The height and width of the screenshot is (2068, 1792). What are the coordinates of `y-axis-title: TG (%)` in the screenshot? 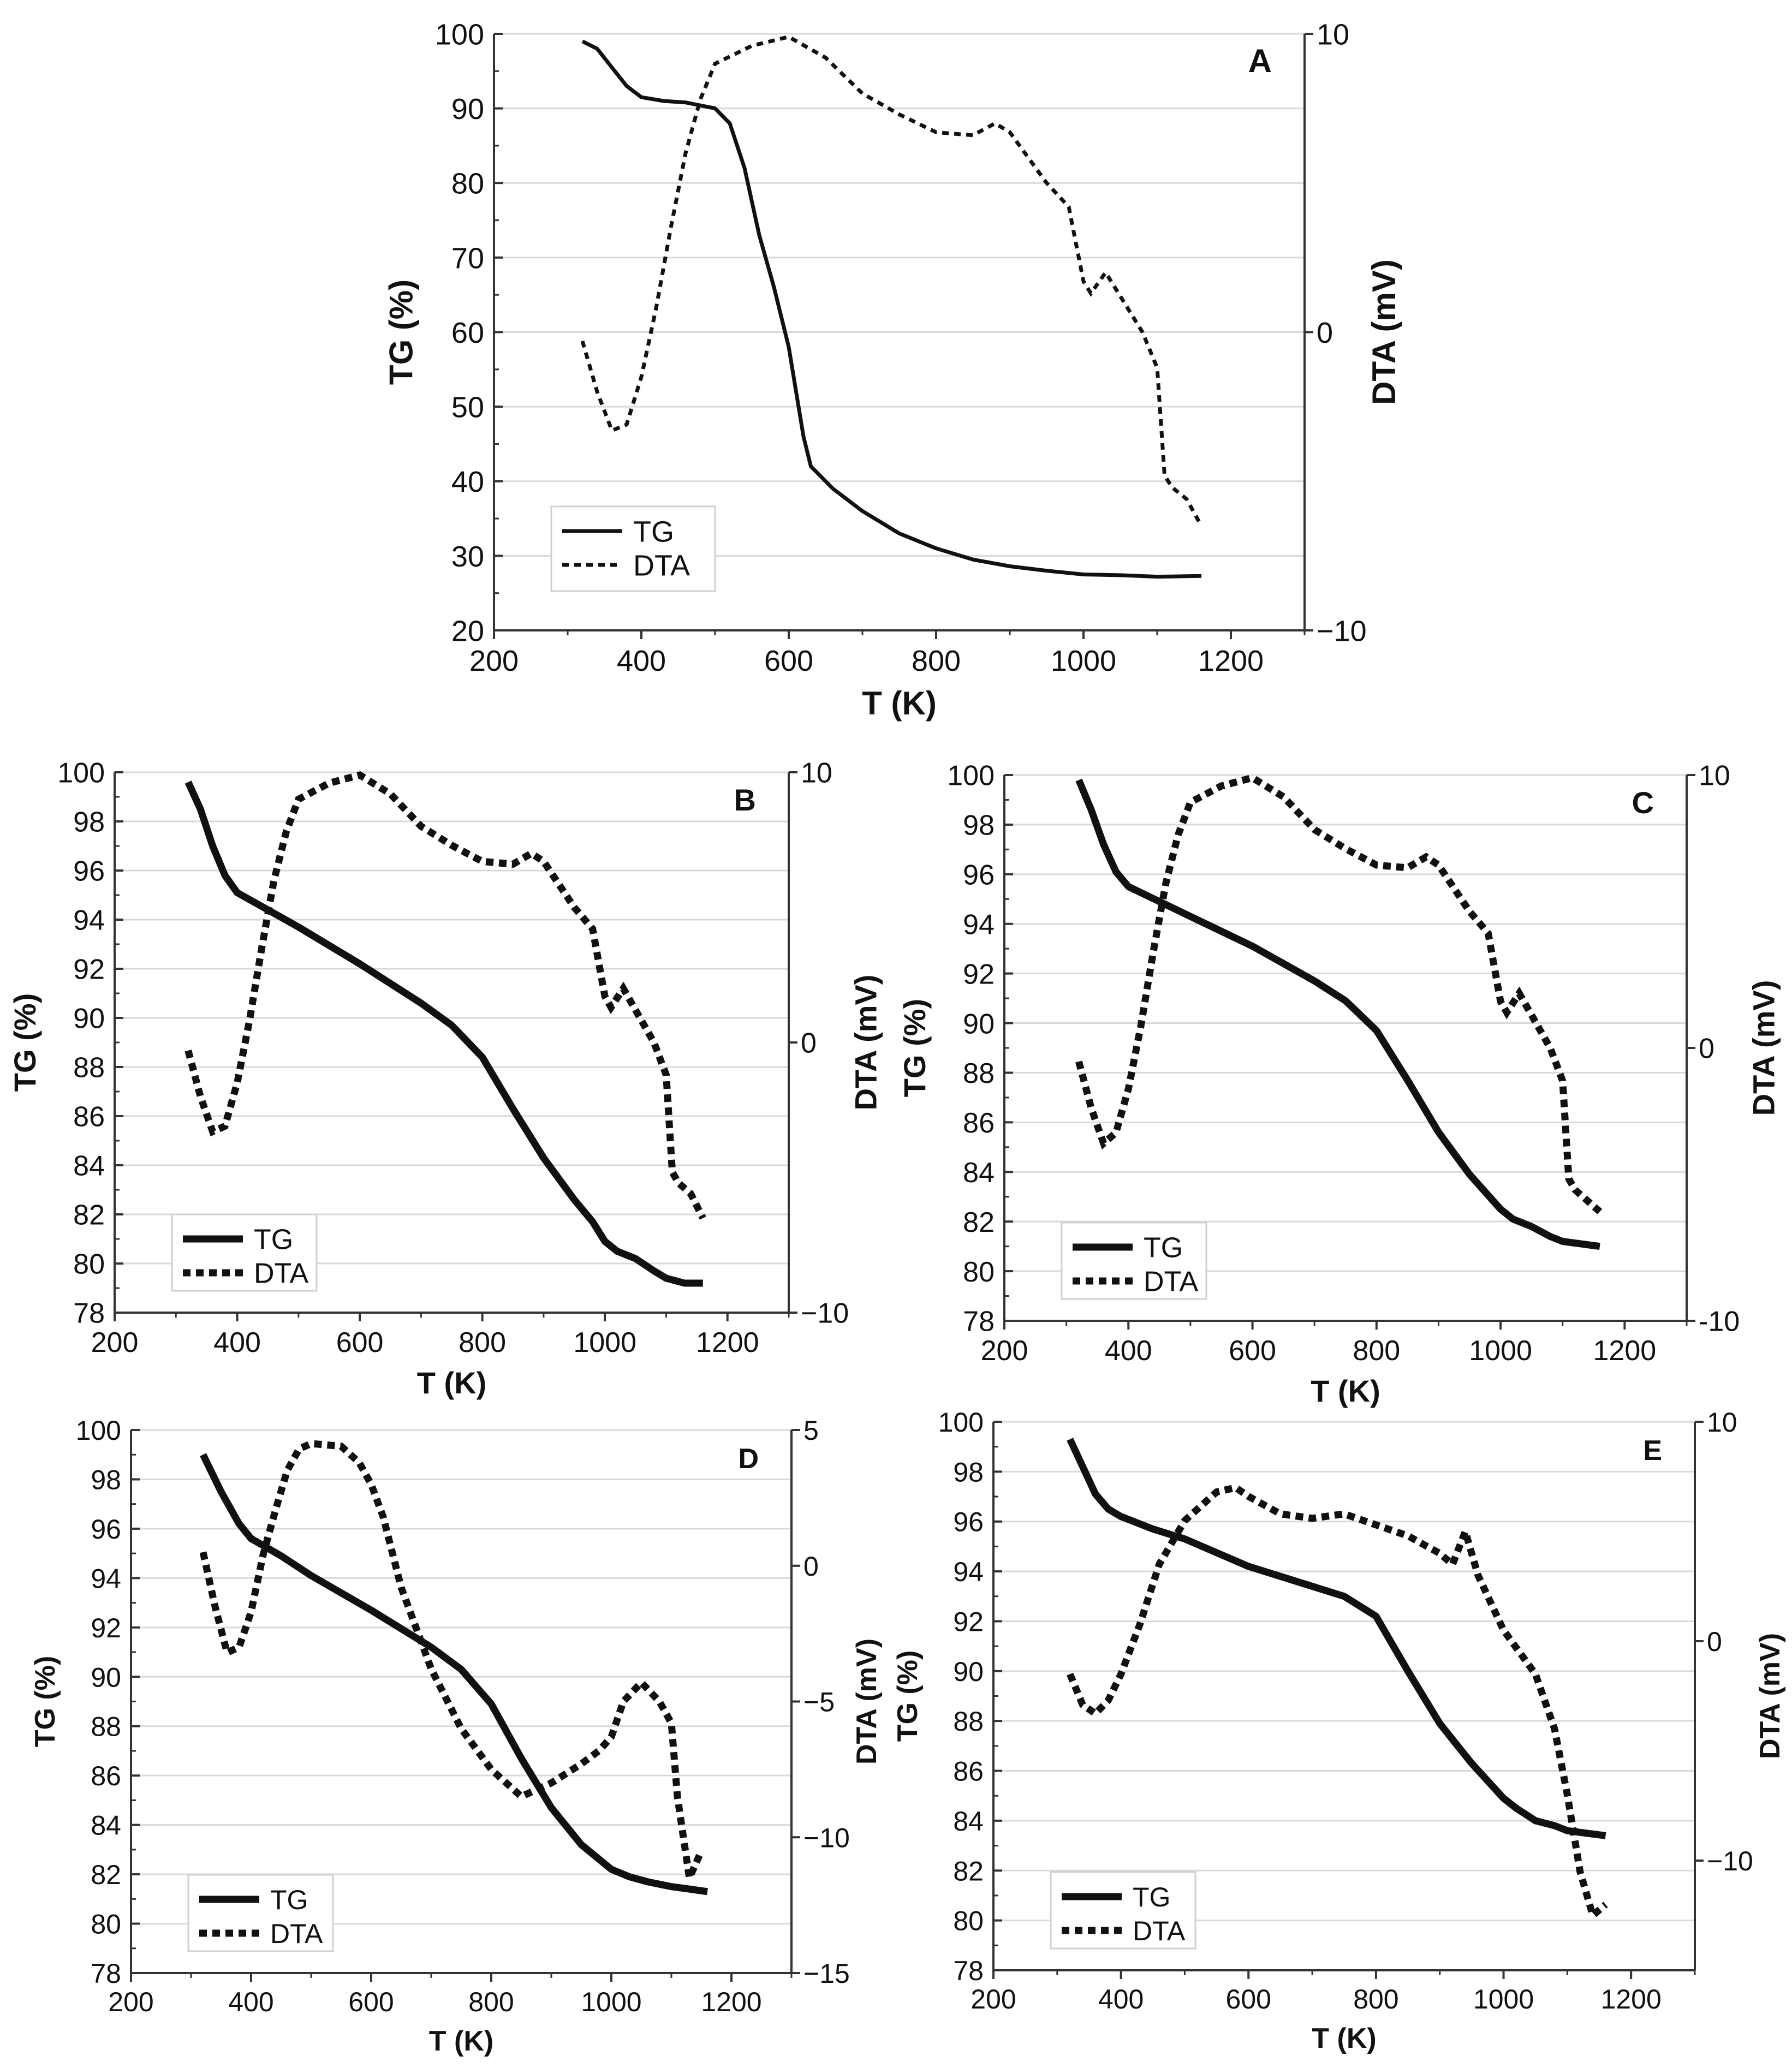 It's located at (914, 1048).